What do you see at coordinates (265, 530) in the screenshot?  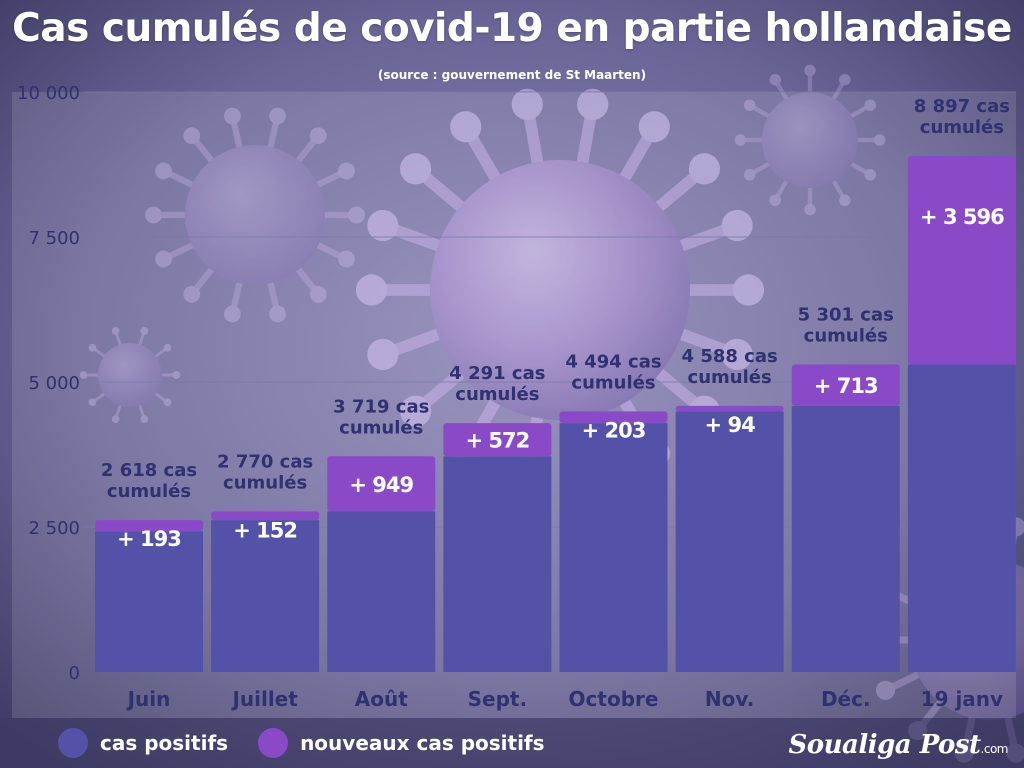 I see `increment-data-label: + 152` at bounding box center [265, 530].